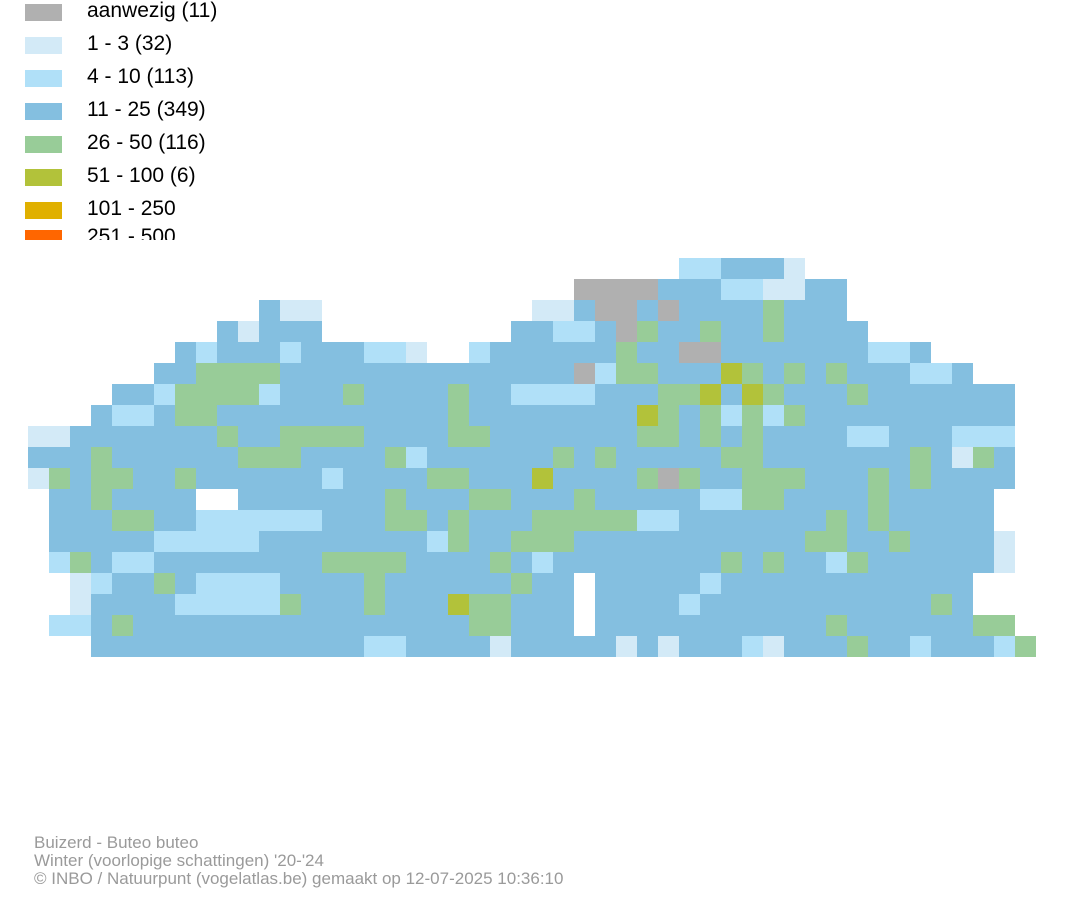  I want to click on legend-item: 26 - 50 (116), so click(185, 143).